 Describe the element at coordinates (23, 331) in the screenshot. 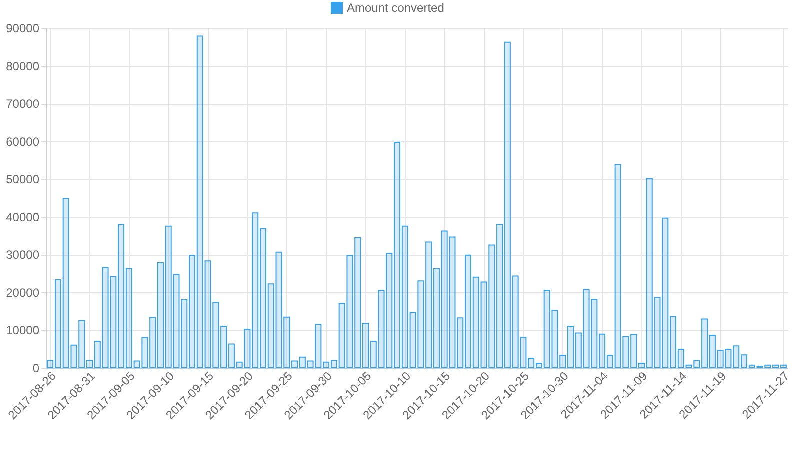

I see `y-tick-label: 10000` at that location.